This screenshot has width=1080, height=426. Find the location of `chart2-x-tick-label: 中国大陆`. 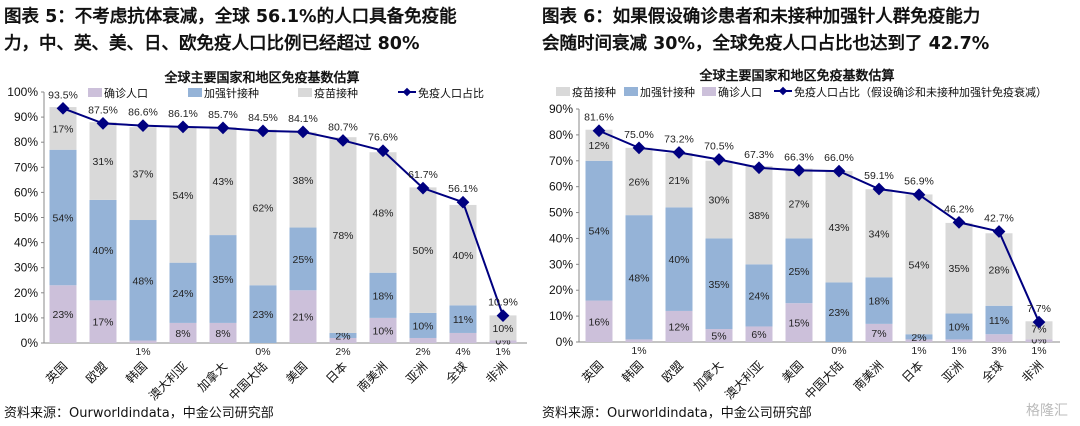

chart2-x-tick-label: 中国大陆 is located at coordinates (824, 380).